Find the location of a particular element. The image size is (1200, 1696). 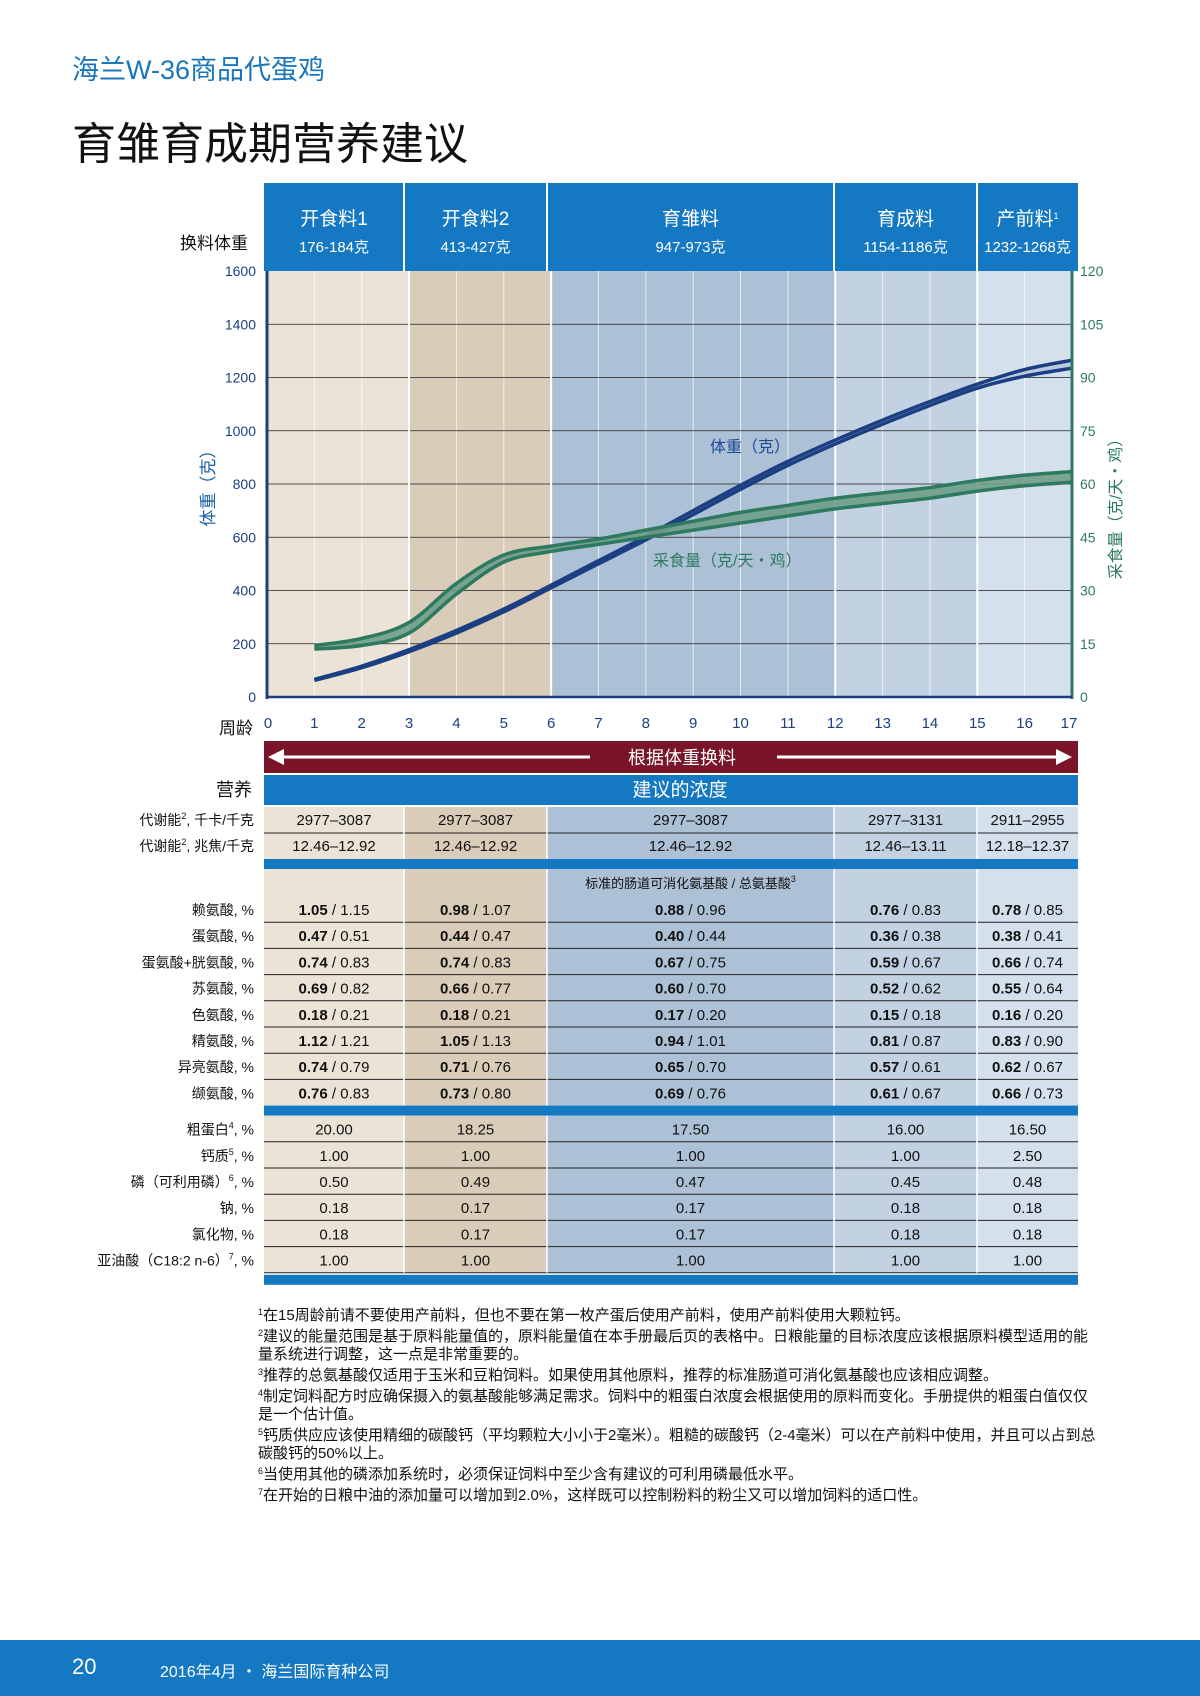

table-cell: 0.17 / 0.20 is located at coordinates (690, 1015).